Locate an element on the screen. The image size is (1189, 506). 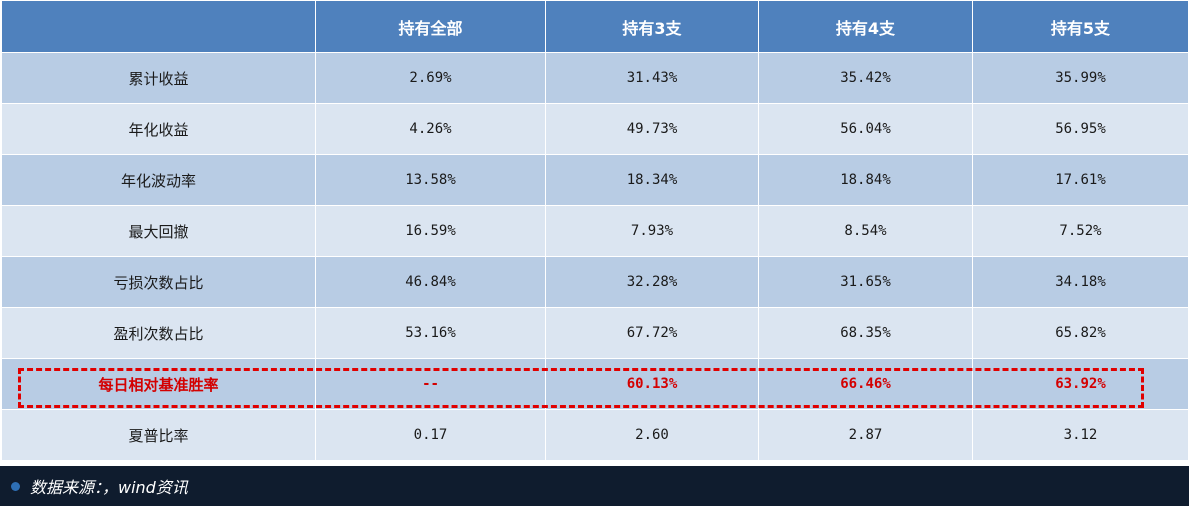
row-label: 盈利次数占比 is located at coordinates (158, 333).